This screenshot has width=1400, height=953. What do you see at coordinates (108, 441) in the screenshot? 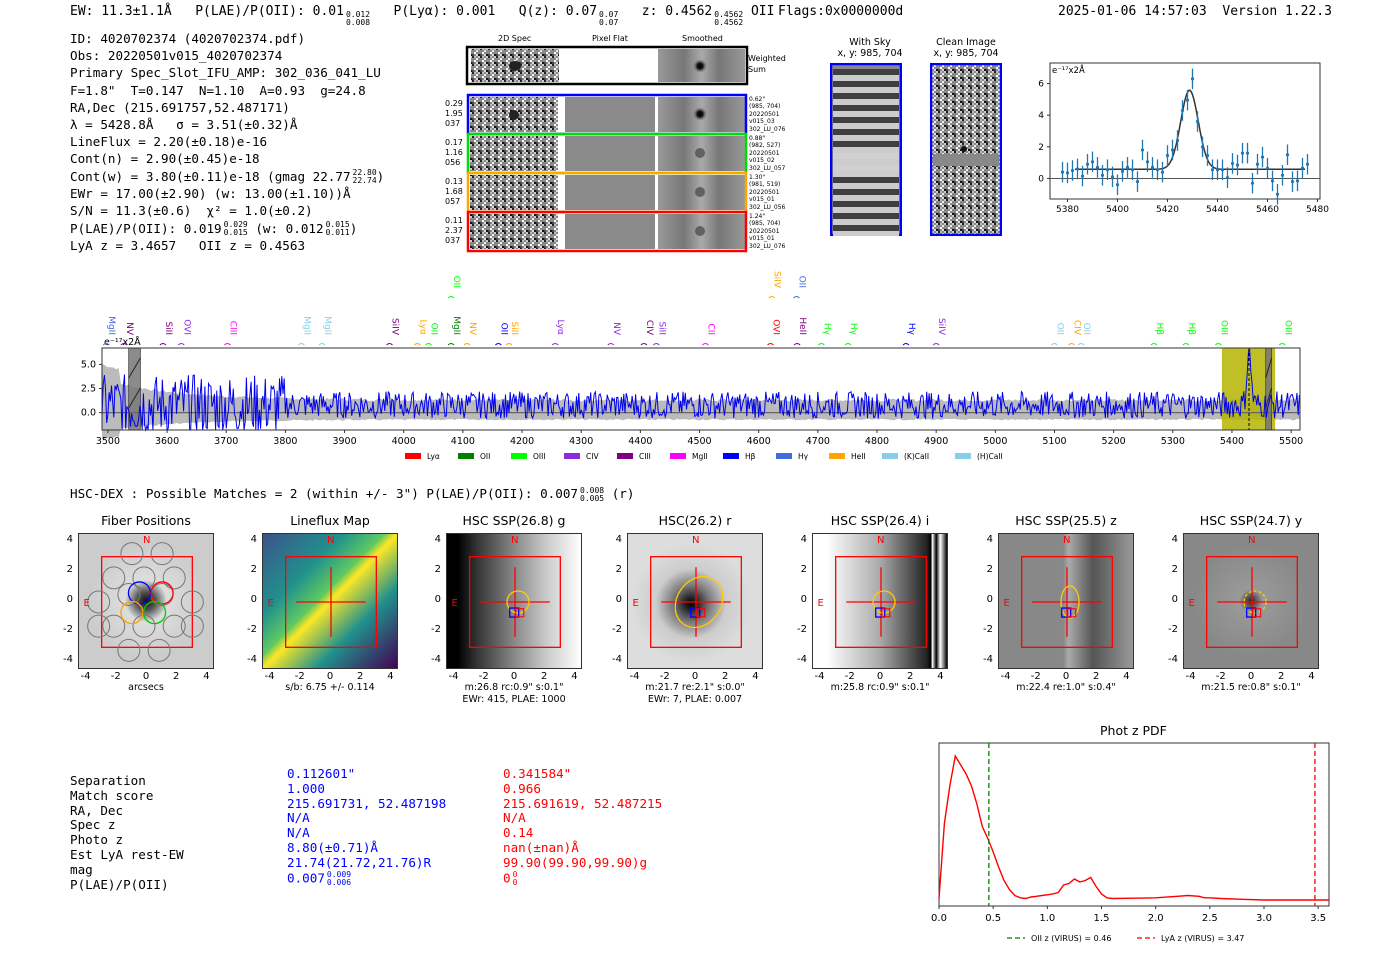
I see `x-tick-label: 3500` at bounding box center [108, 441].